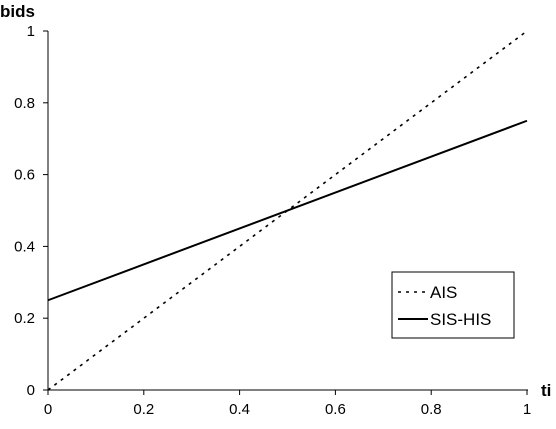 This screenshot has height=429, width=556. What do you see at coordinates (287, 404) in the screenshot?
I see `x-axis-ticks: 0 0.2 0.4 0.6 0.8 1` at bounding box center [287, 404].